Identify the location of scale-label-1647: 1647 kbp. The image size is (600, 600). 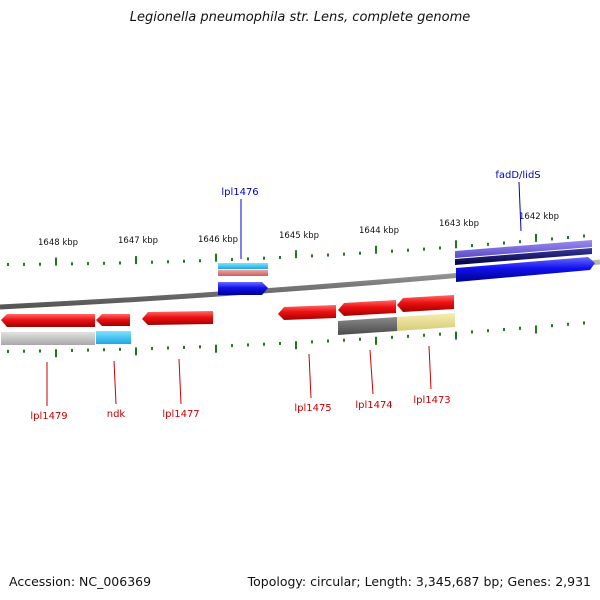
(138, 241).